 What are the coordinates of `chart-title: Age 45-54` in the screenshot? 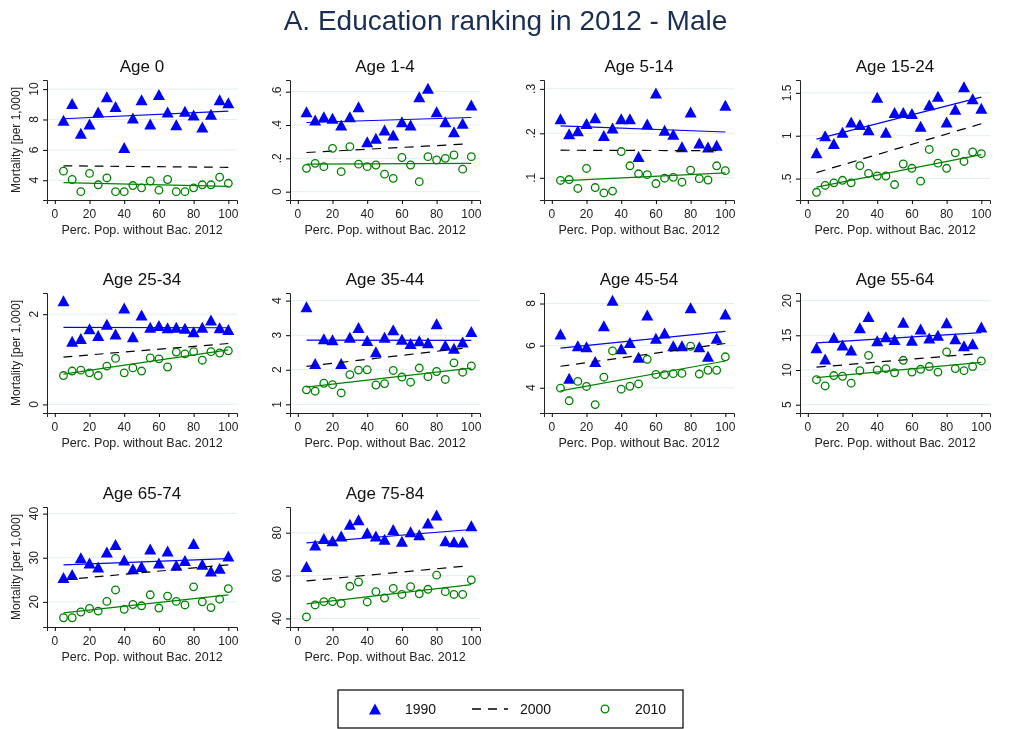 It's located at (639, 279).